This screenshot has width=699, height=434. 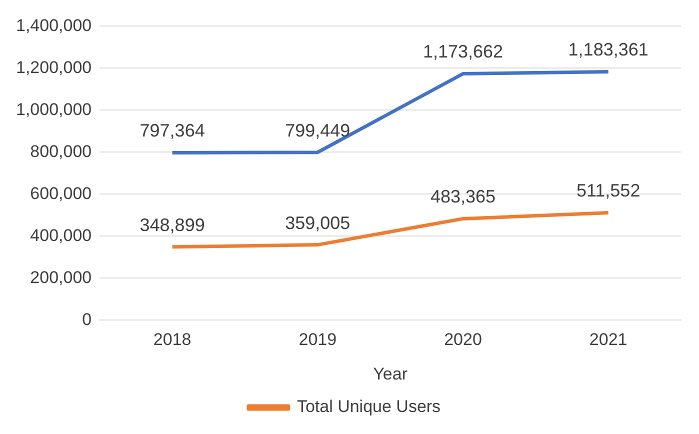 What do you see at coordinates (54, 67) in the screenshot?
I see `y-tick-label: 1,200,000` at bounding box center [54, 67].